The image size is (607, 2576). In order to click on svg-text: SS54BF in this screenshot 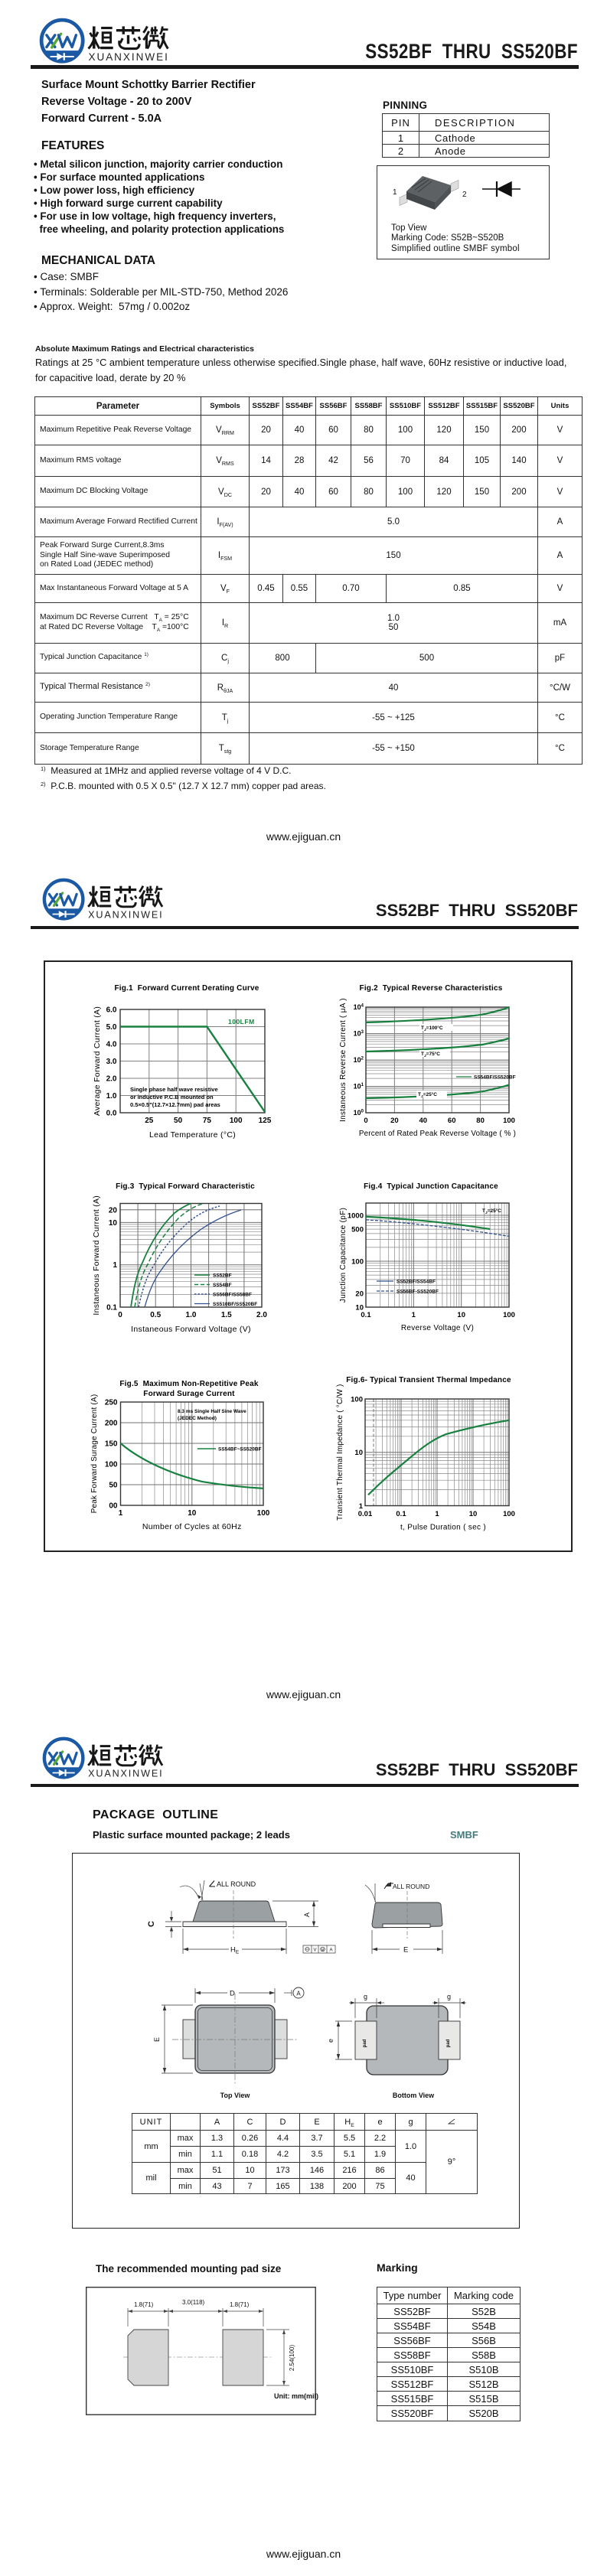, I will do `click(223, 1285)`.